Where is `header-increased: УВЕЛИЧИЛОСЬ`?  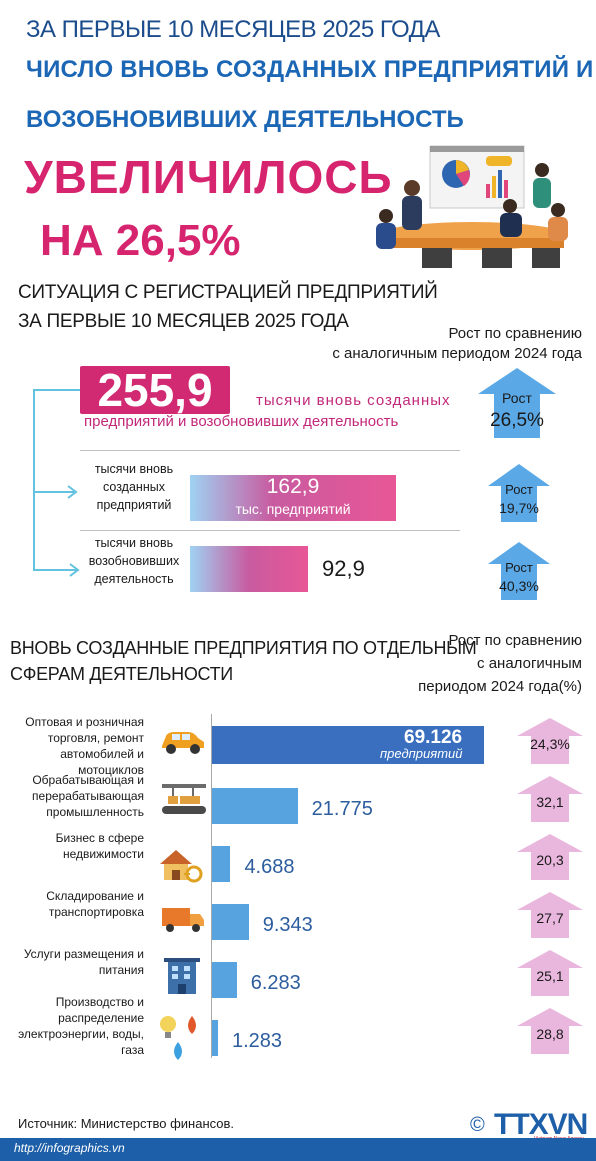 header-increased: УВЕЛИЧИЛОСЬ is located at coordinates (208, 177).